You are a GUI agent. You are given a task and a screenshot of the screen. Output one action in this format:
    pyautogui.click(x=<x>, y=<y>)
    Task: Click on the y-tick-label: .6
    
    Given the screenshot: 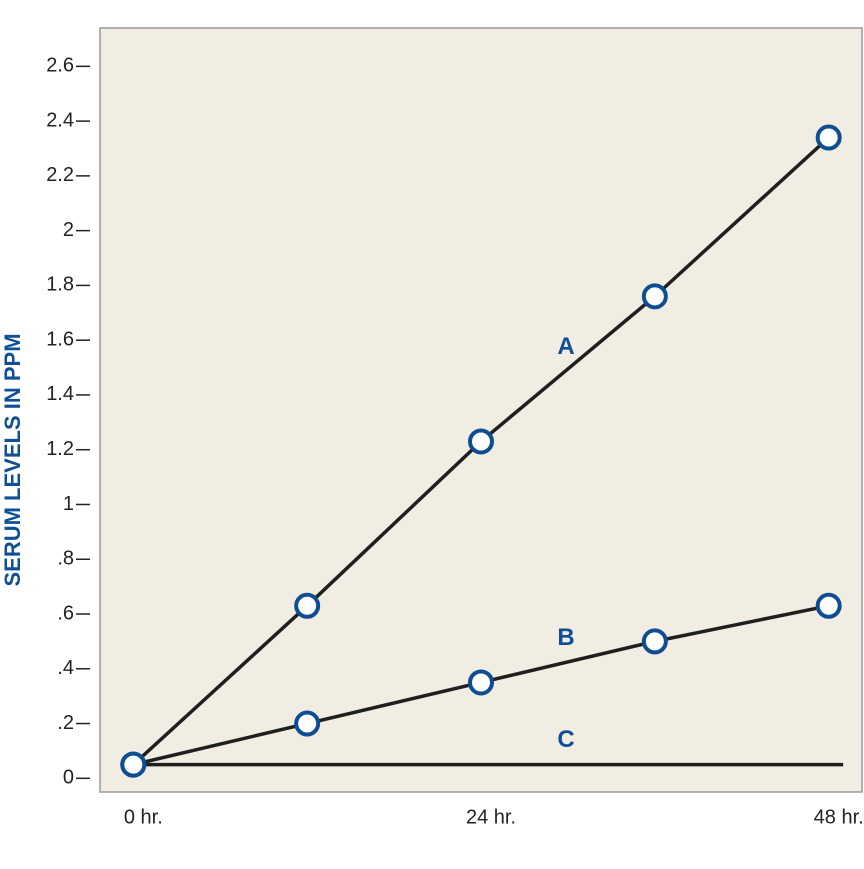 What is the action you would take?
    pyautogui.click(x=65, y=613)
    